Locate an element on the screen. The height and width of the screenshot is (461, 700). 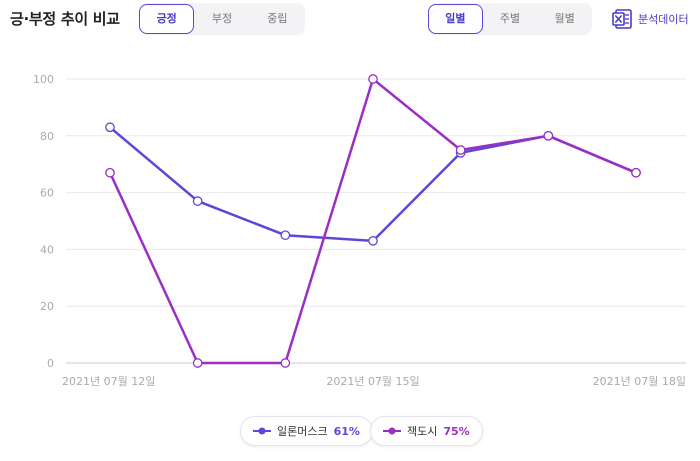
legend-series-percent: 75% is located at coordinates (456, 431).